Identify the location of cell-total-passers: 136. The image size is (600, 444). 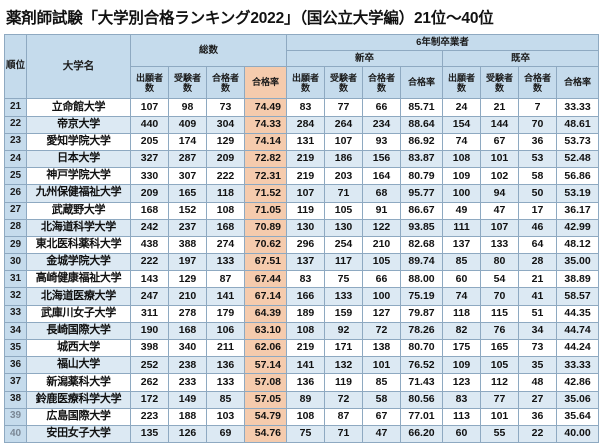
(225, 365).